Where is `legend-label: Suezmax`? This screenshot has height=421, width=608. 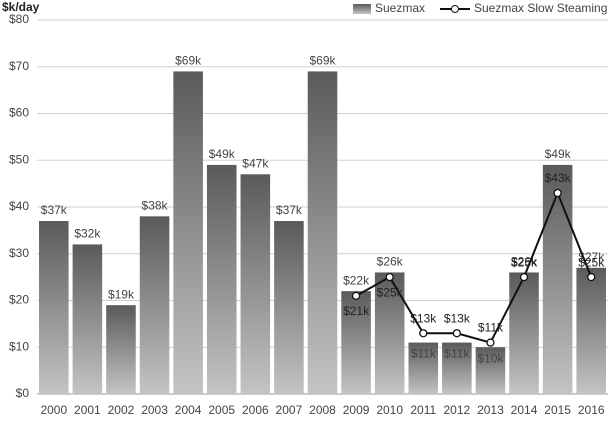 legend-label: Suezmax is located at coordinates (400, 8).